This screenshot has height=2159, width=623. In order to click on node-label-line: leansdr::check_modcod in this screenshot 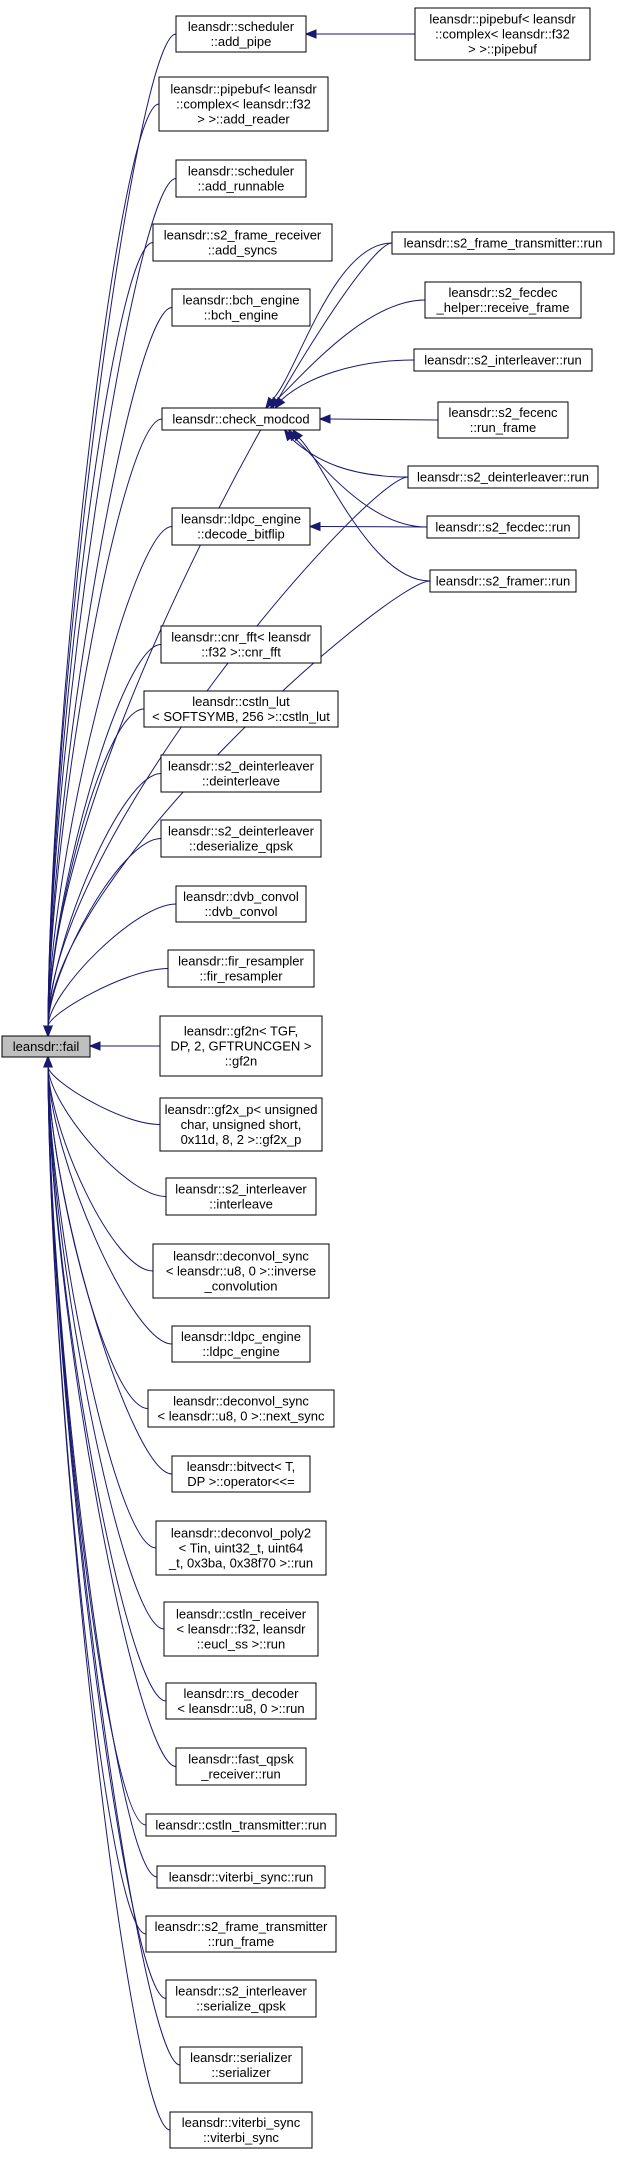, I will do `click(240, 419)`.